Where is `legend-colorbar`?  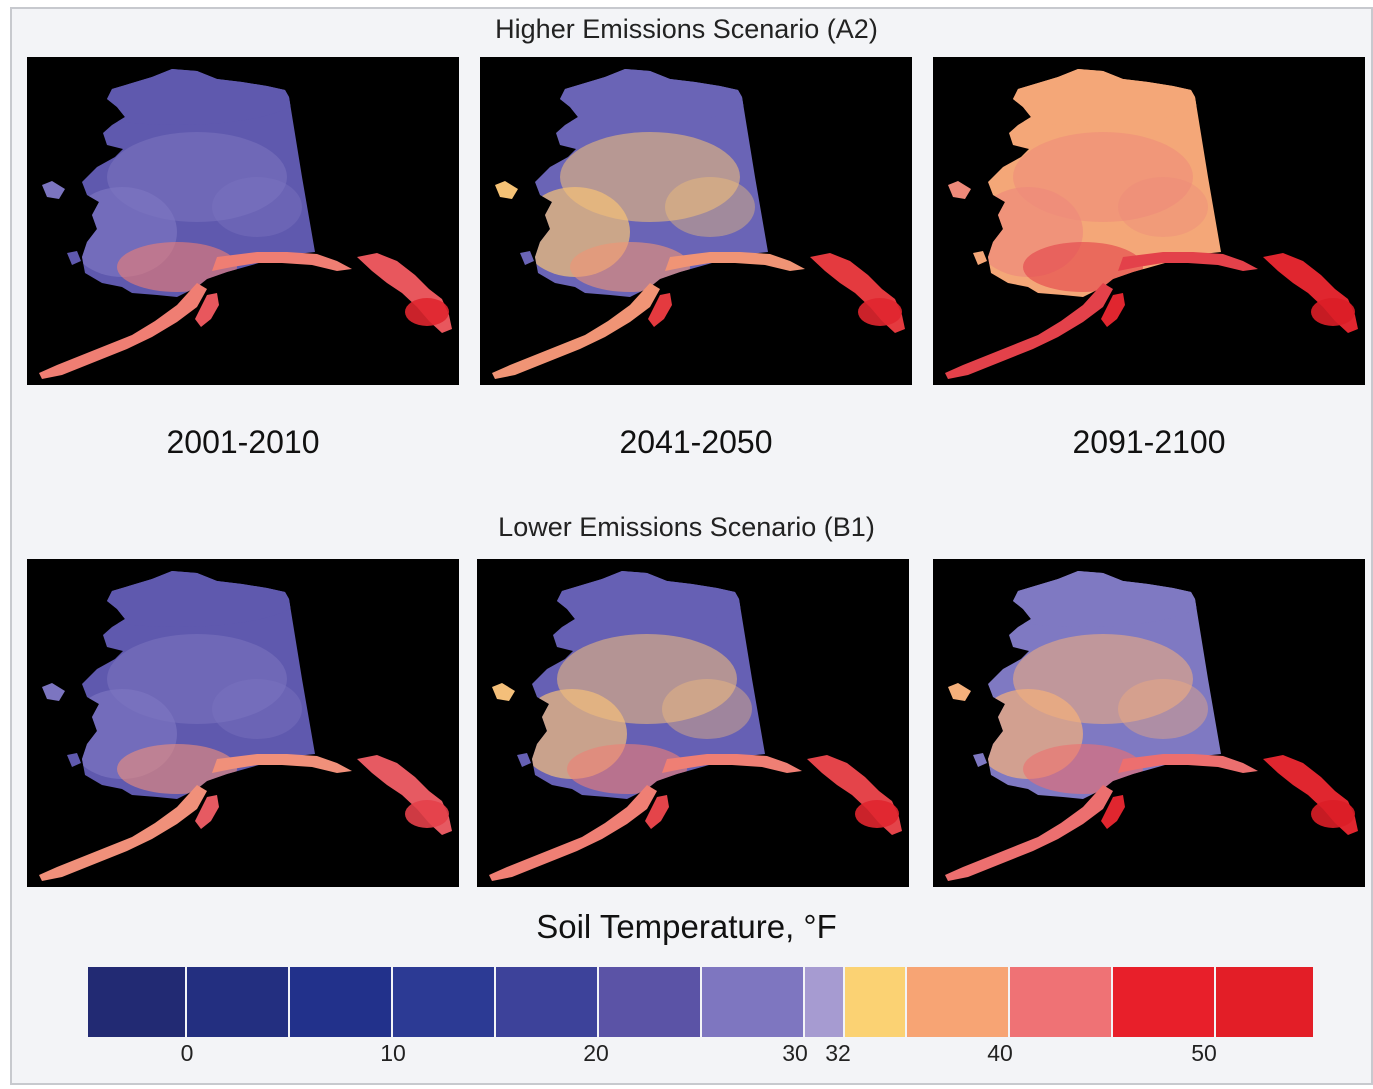 legend-colorbar is located at coordinates (700, 1002).